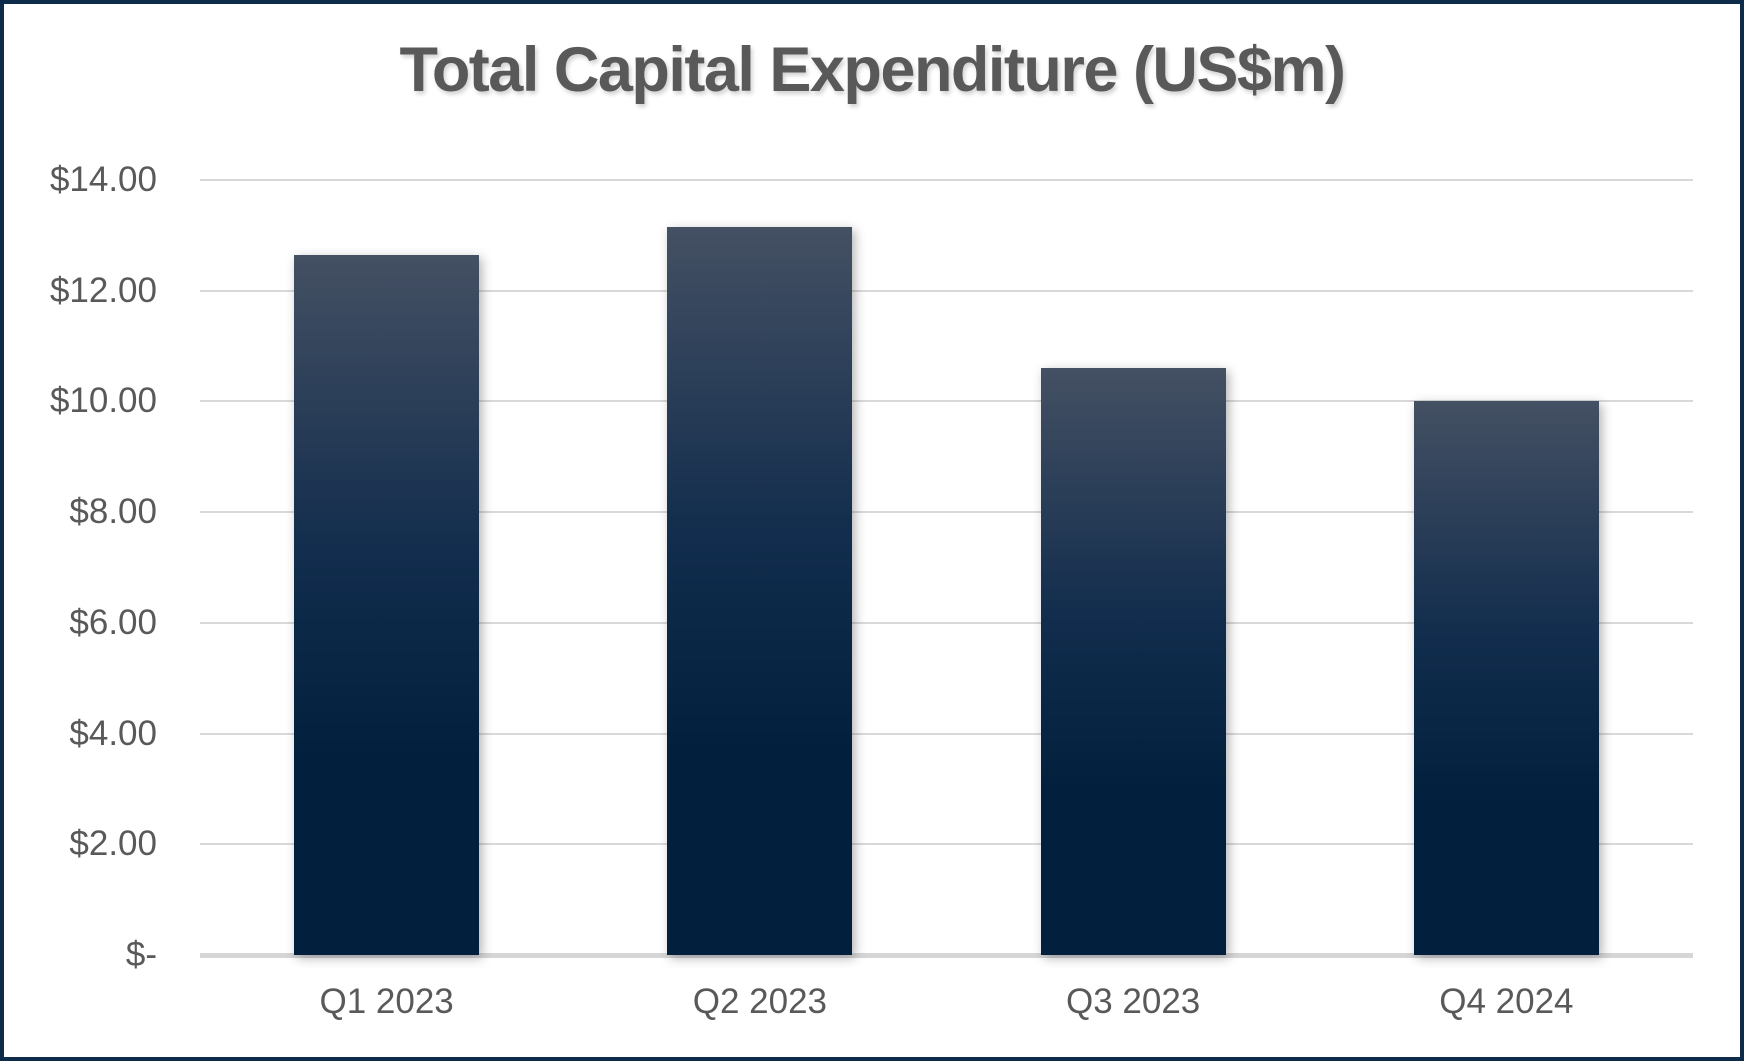 The height and width of the screenshot is (1061, 1744). I want to click on y-tick-label: $12.00, so click(103, 290).